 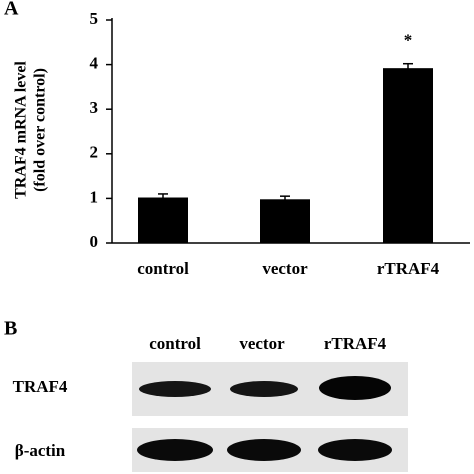 What do you see at coordinates (285, 268) in the screenshot?
I see `x-tick-label: vector` at bounding box center [285, 268].